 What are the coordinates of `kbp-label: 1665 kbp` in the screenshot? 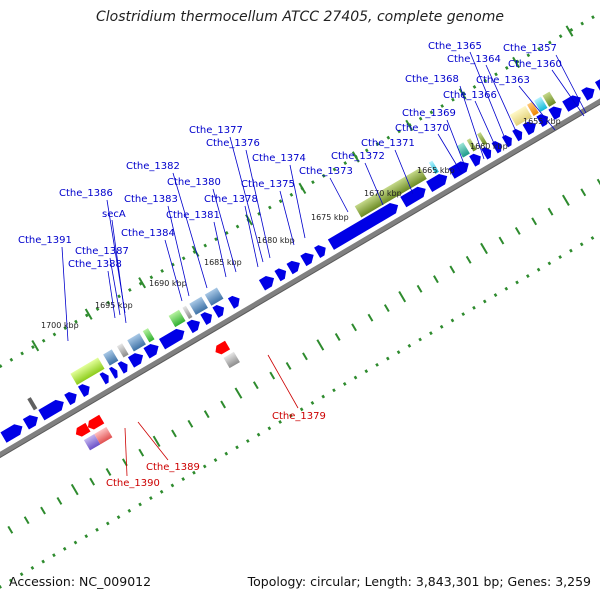 It's located at (436, 170).